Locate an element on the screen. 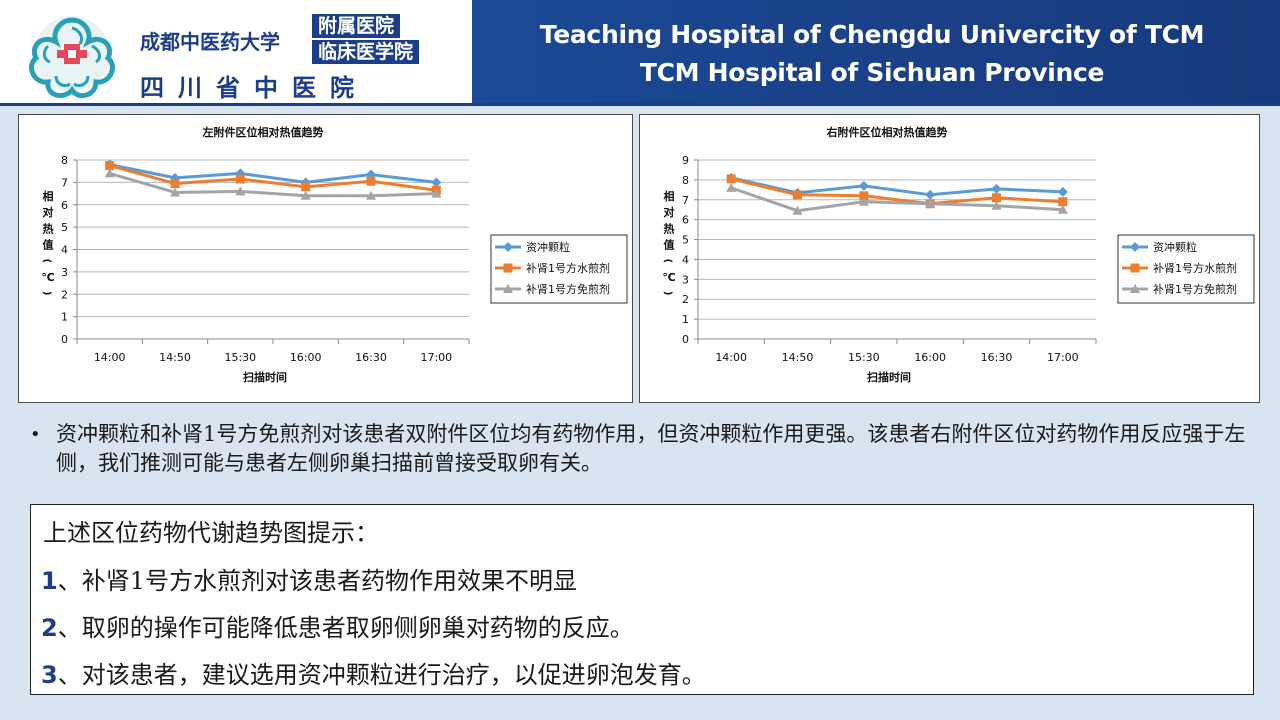 The height and width of the screenshot is (720, 1280). summary-item-number: 1 is located at coordinates (49, 581).